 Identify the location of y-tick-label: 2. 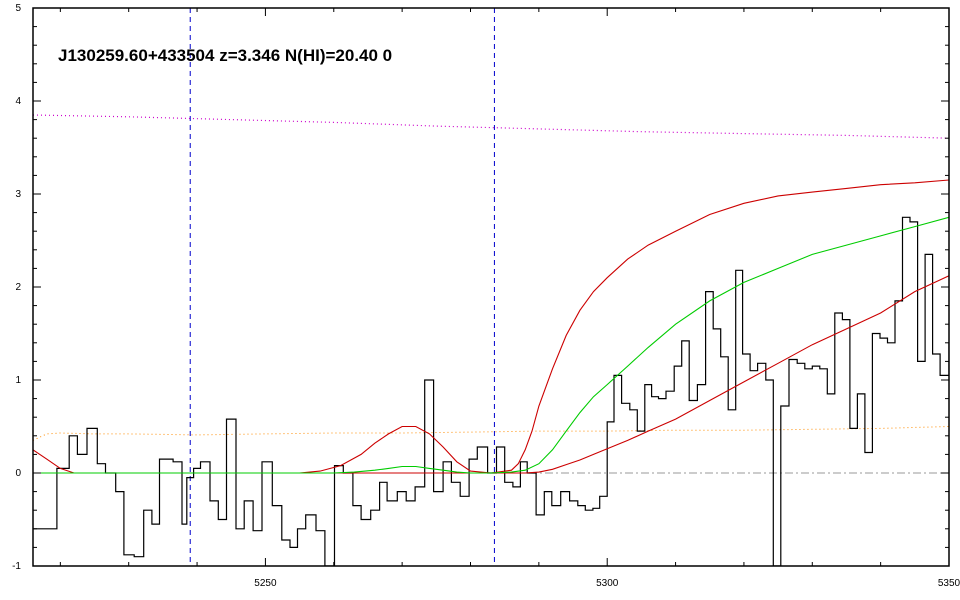
(18, 287).